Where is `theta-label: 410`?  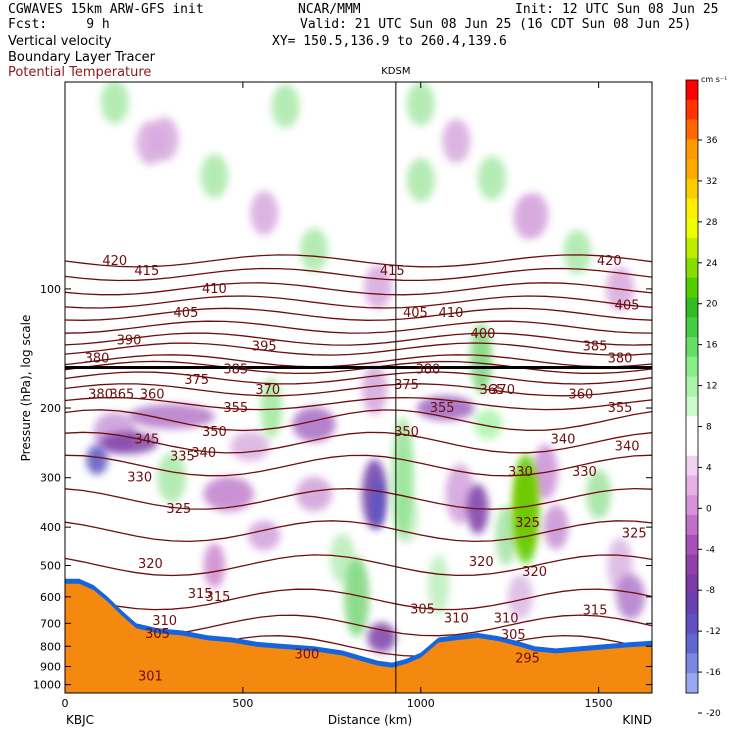 theta-label: 410 is located at coordinates (214, 289).